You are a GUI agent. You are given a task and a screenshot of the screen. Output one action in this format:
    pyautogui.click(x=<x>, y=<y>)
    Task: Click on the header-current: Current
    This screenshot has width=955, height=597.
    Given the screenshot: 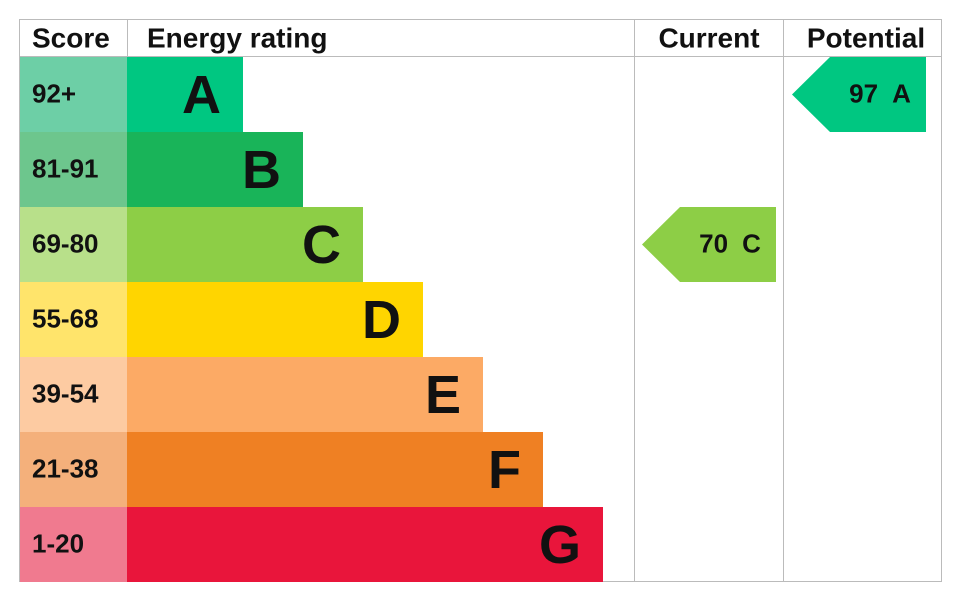 What is the action you would take?
    pyautogui.click(x=708, y=37)
    